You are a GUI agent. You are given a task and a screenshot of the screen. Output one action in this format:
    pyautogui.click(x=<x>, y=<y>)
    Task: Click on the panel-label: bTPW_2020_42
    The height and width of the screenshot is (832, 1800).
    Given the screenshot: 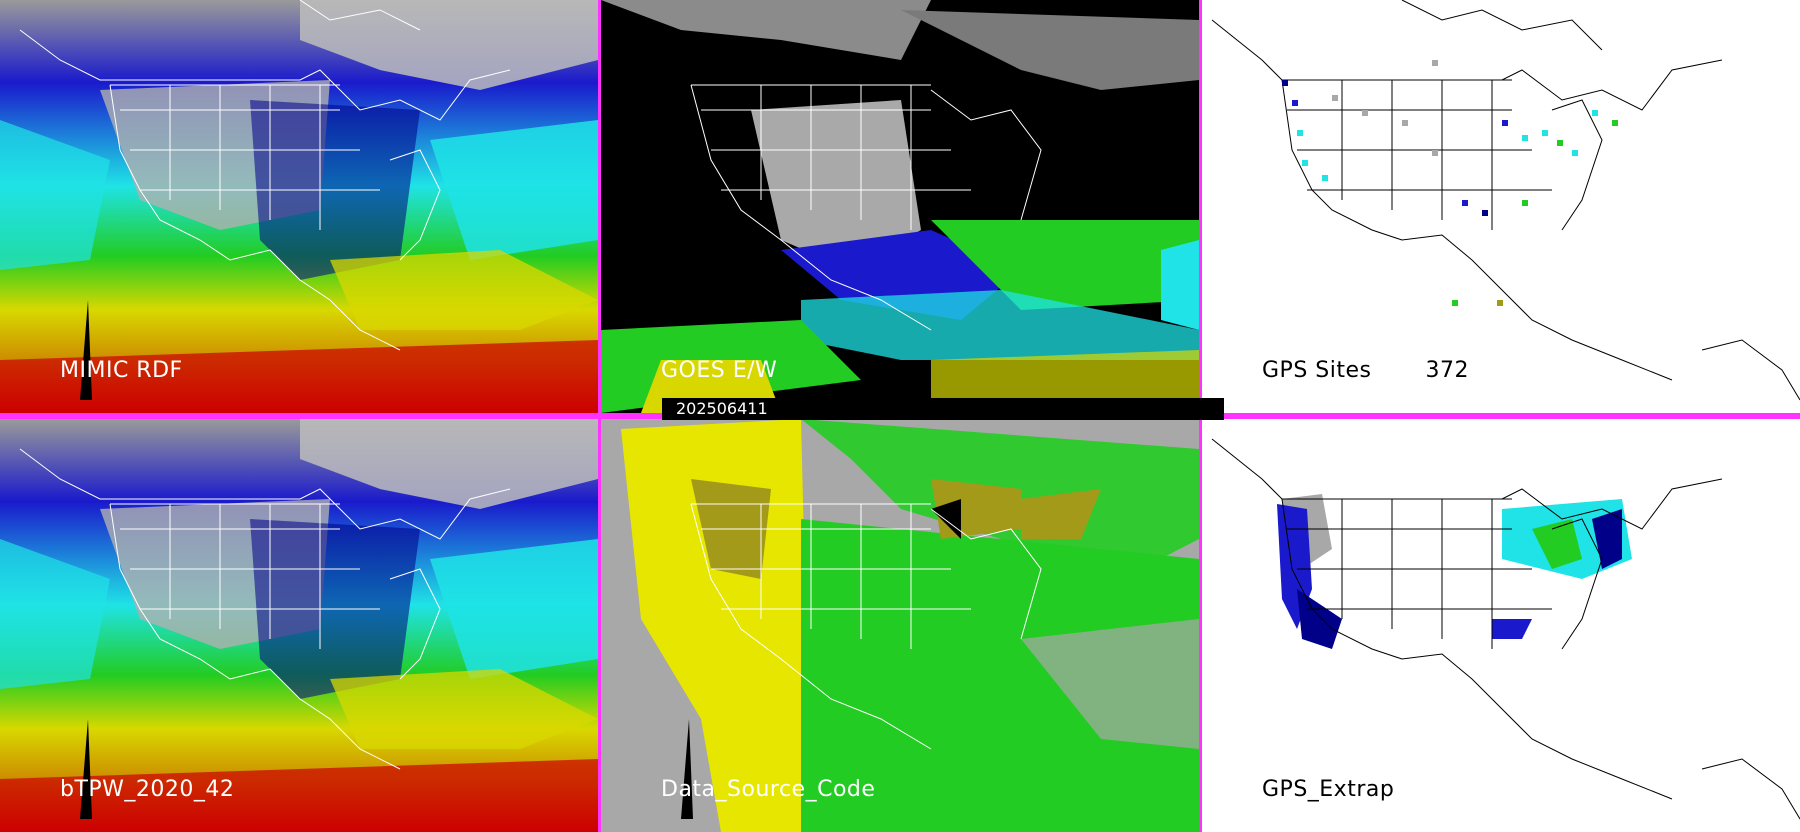 What is the action you would take?
    pyautogui.click(x=147, y=789)
    